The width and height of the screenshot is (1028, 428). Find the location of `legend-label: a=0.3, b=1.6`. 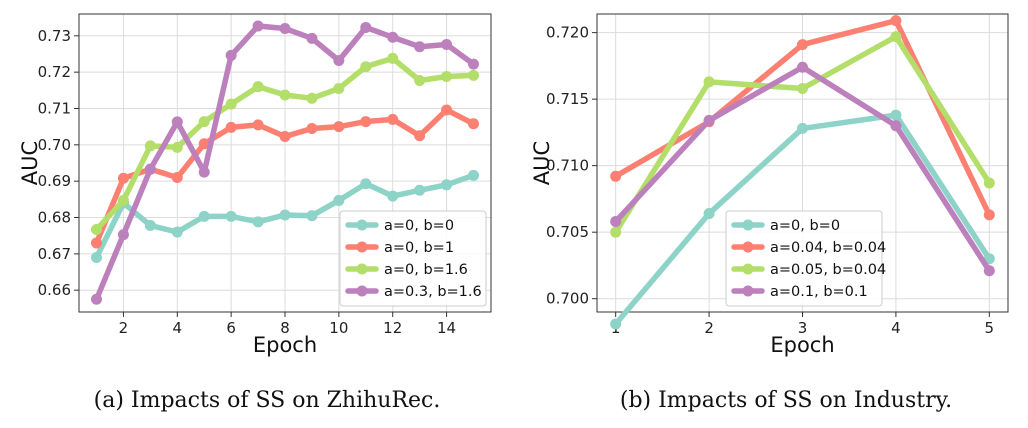

legend-label: a=0.3, b=1.6 is located at coordinates (433, 292).